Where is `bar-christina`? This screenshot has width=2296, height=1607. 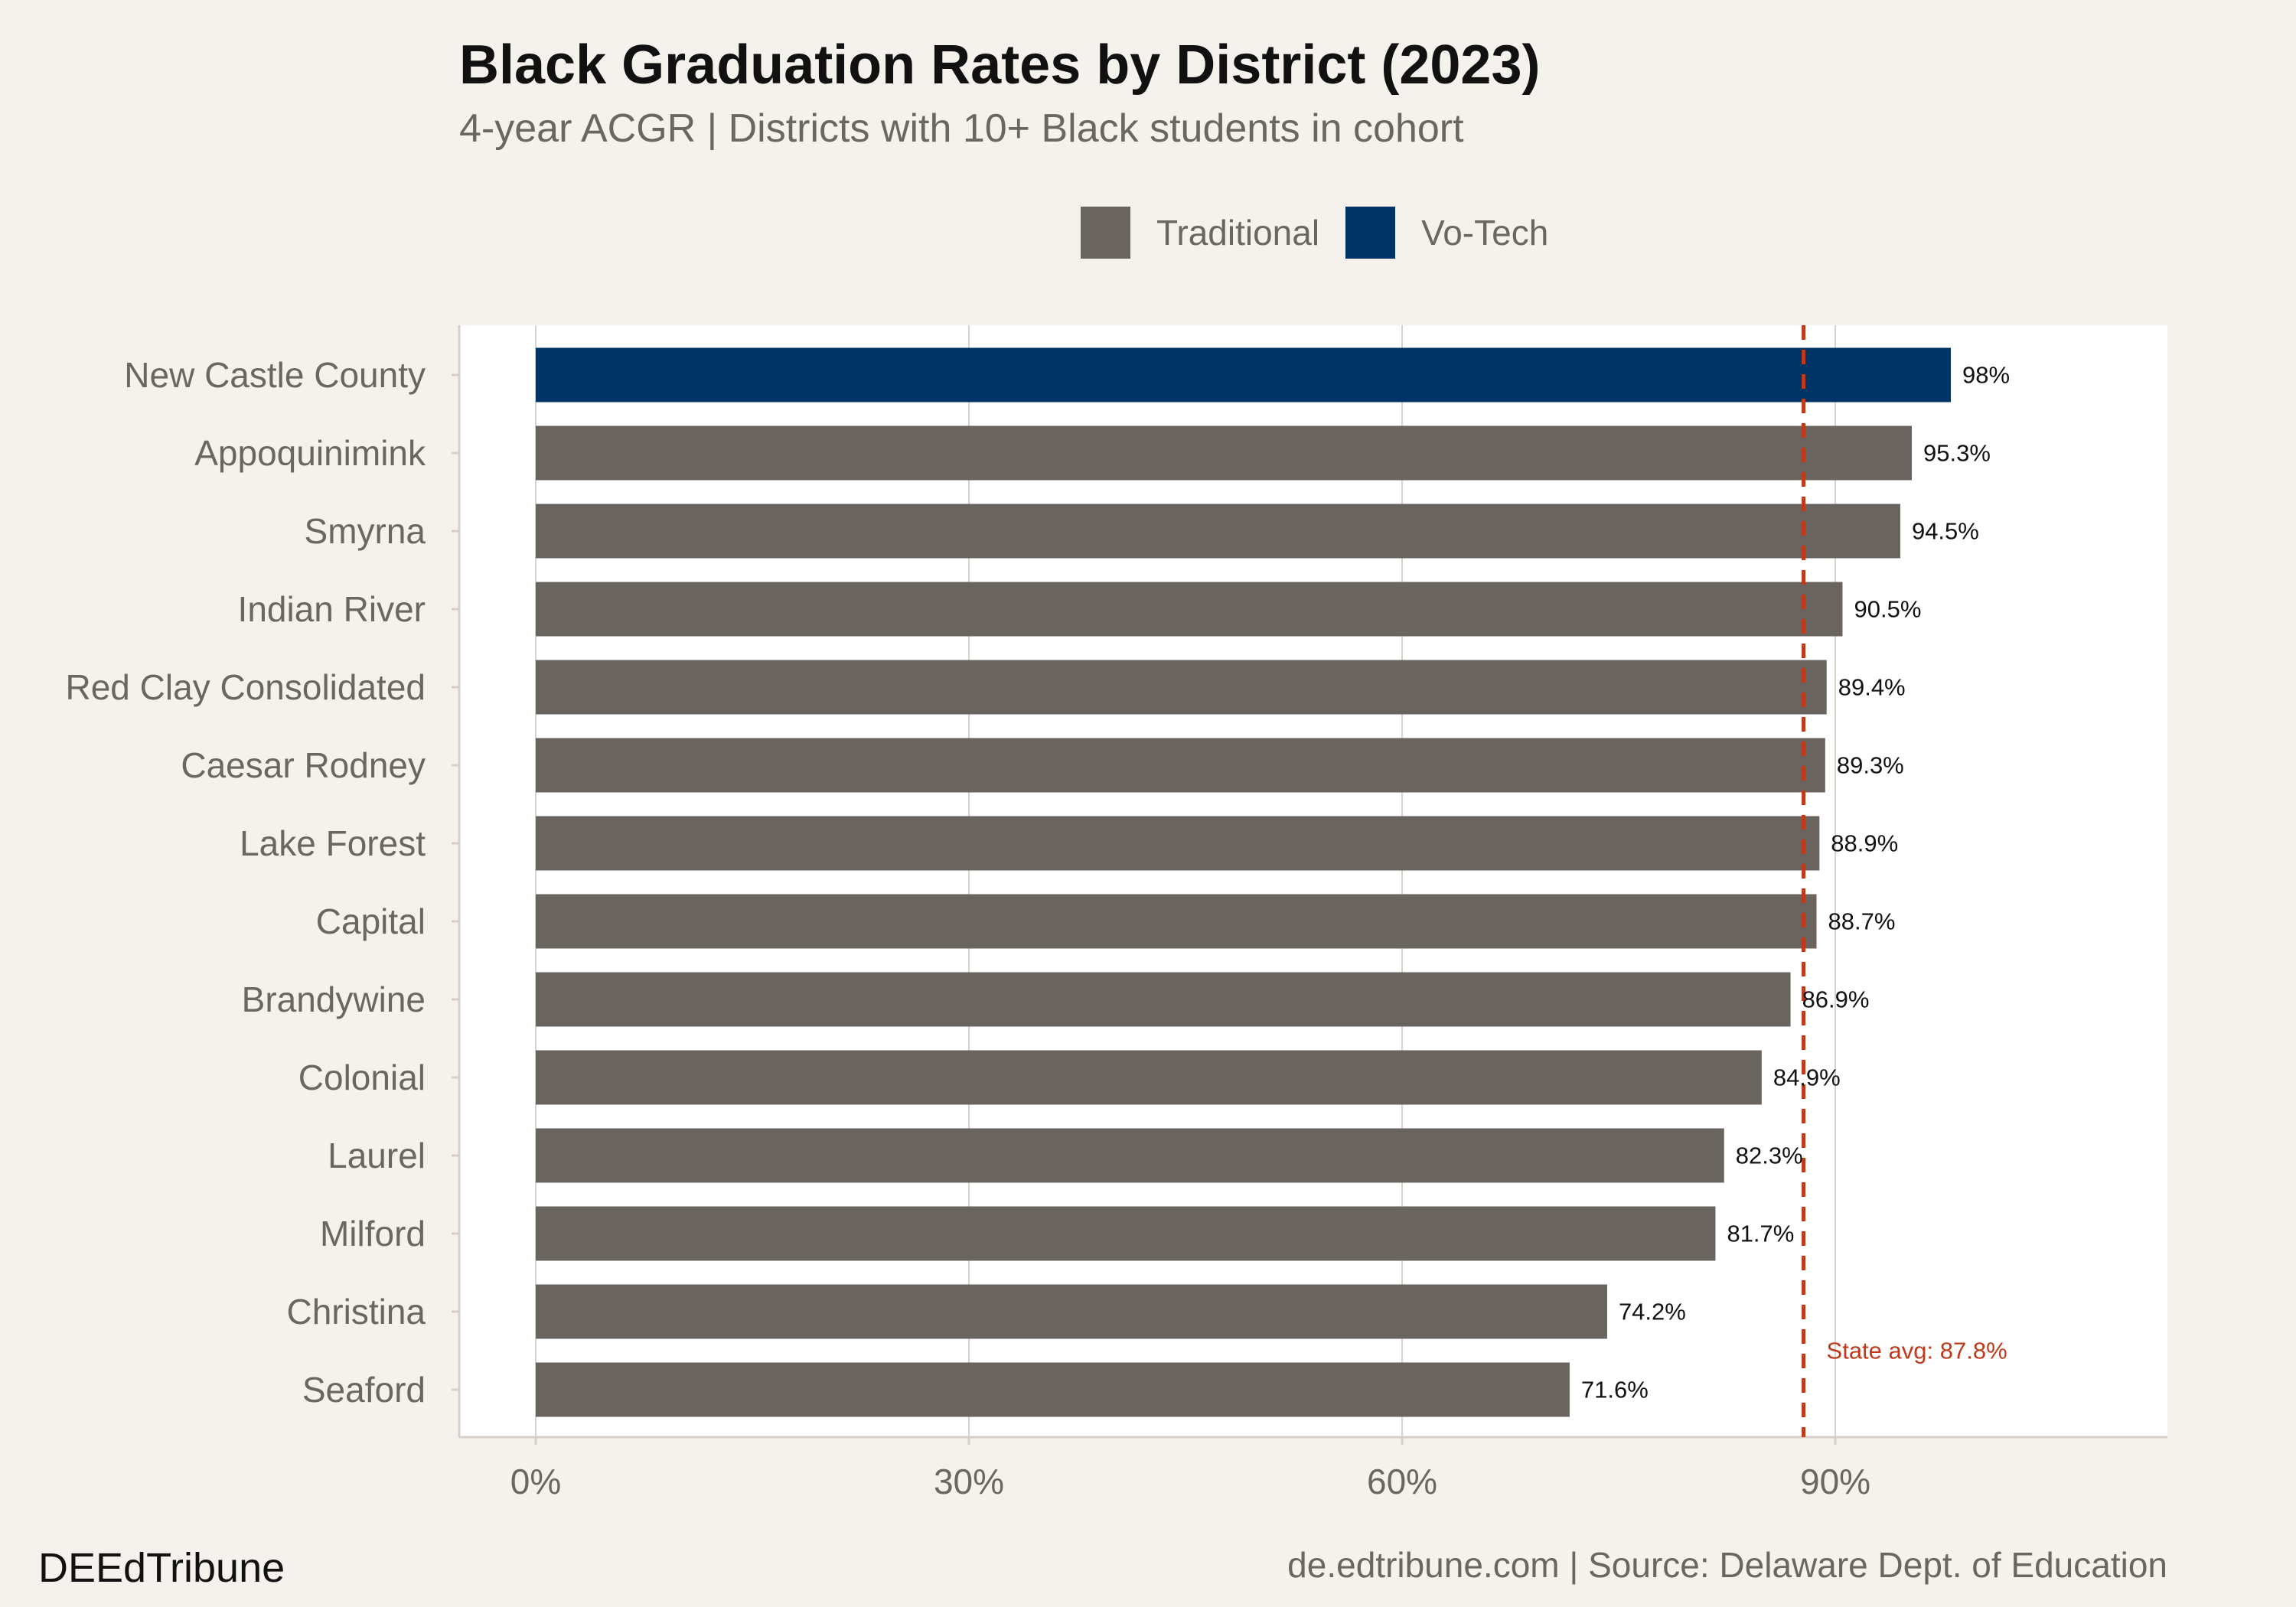
bar-christina is located at coordinates (1071, 1311).